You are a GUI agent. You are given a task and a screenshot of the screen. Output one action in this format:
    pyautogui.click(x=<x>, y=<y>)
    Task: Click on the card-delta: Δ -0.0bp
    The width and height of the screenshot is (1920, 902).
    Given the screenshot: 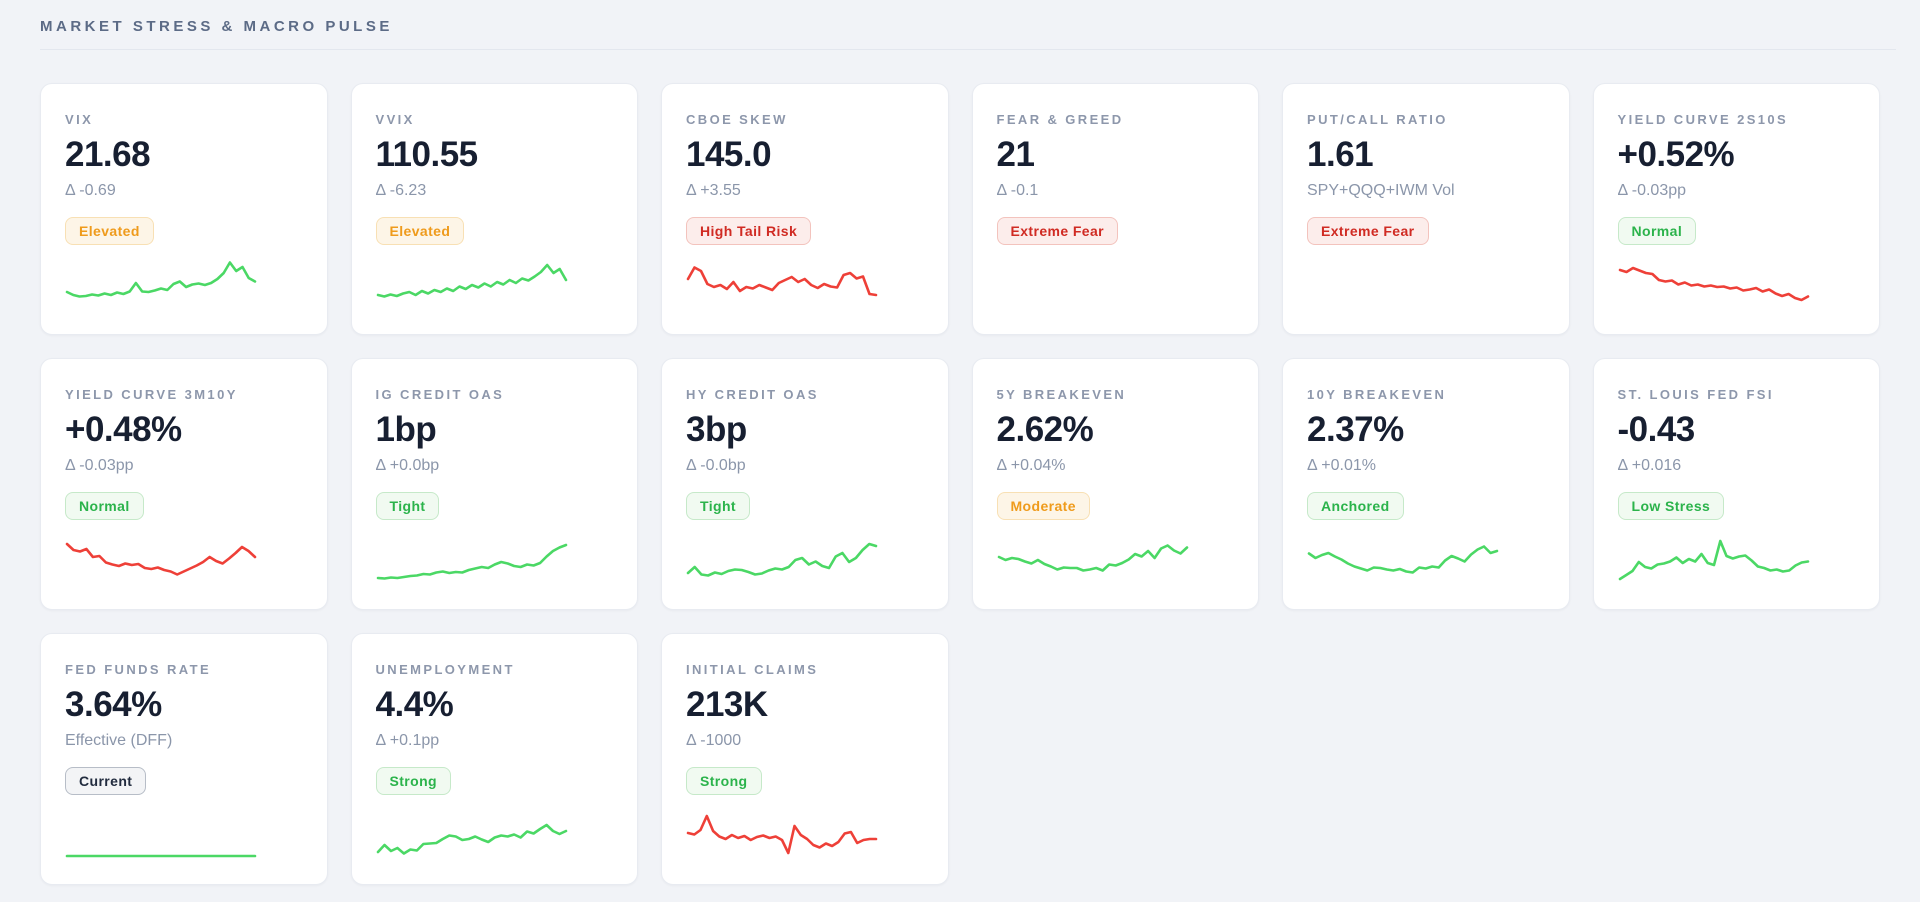 What is the action you would take?
    pyautogui.click(x=716, y=465)
    